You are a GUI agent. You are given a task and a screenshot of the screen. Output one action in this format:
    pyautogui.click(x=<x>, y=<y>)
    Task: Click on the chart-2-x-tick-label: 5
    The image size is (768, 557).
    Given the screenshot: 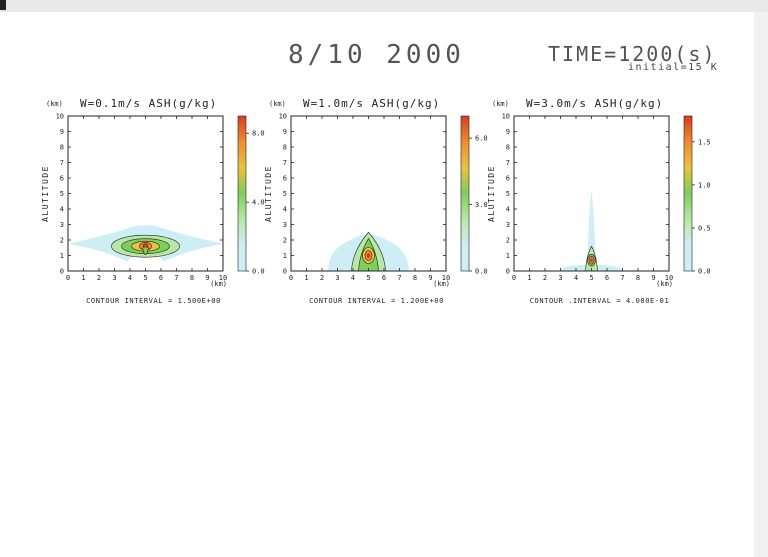 What is the action you would take?
    pyautogui.click(x=368, y=278)
    